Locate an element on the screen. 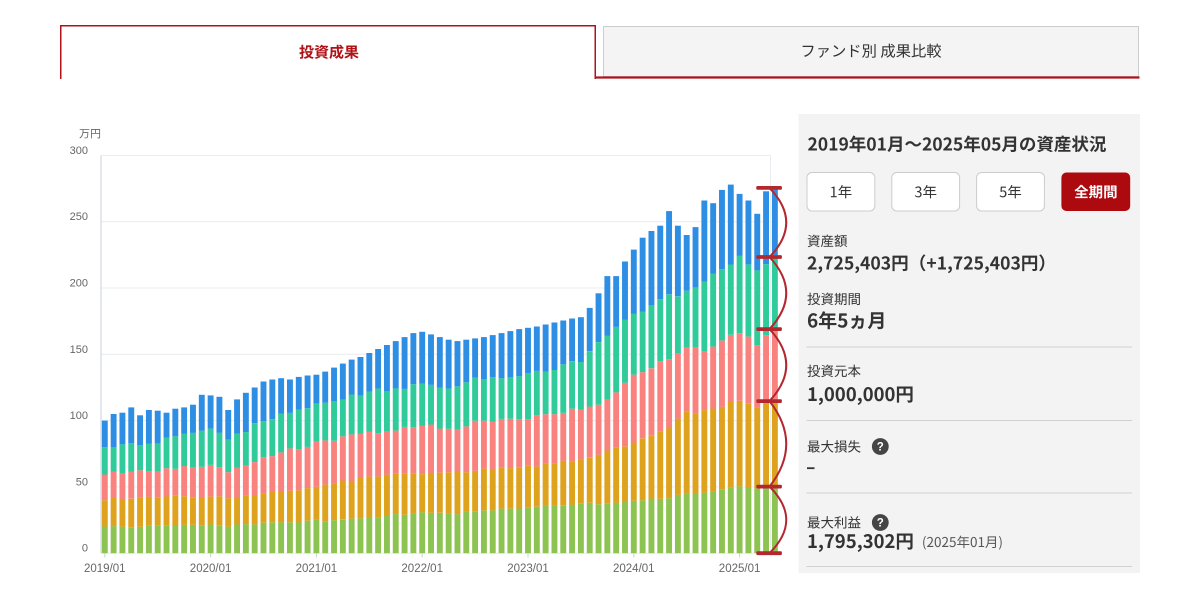  svg-text: 150 is located at coordinates (79, 350).